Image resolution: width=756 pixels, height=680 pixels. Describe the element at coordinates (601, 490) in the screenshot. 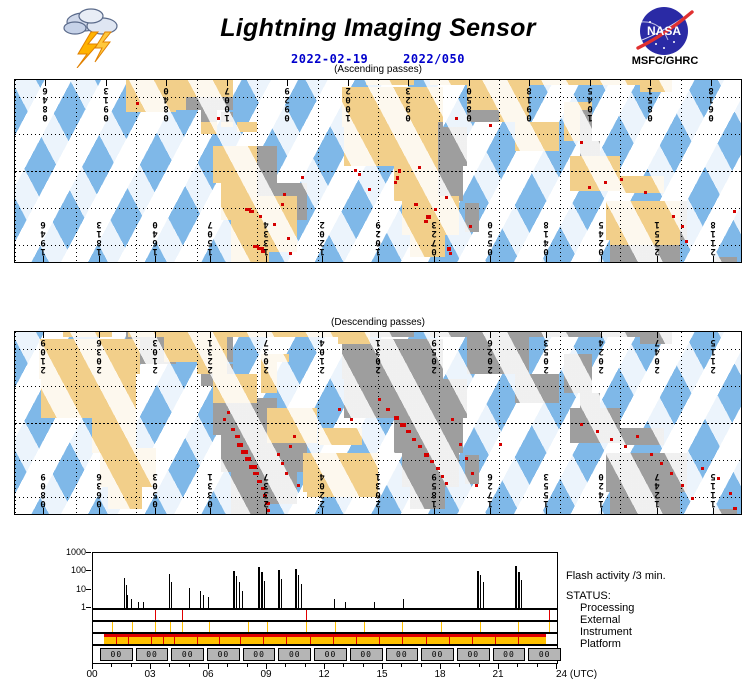

I see `orbit-time-label-bottom: 1420` at that location.